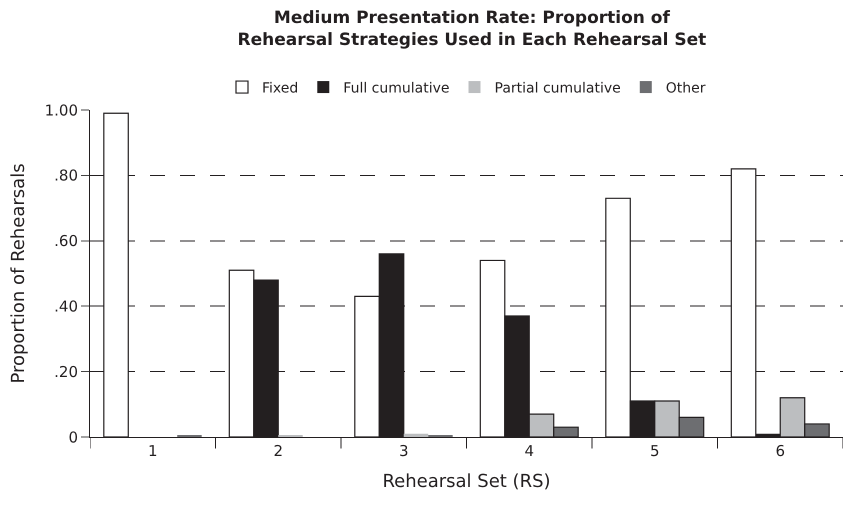  I want to click on legend-label: Full cumulative, so click(396, 88).